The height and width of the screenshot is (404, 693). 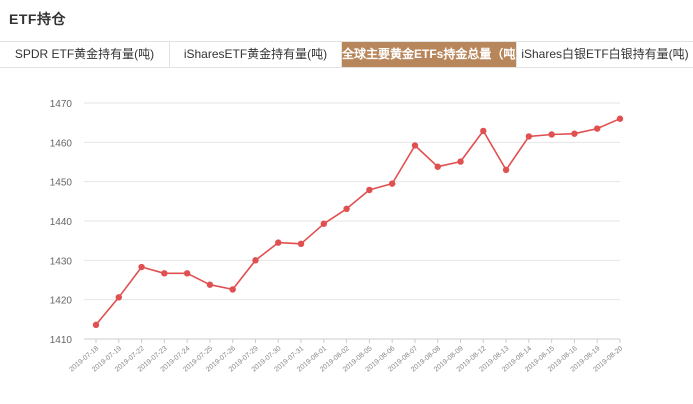 I want to click on y-tick-label: 1450, so click(x=61, y=183).